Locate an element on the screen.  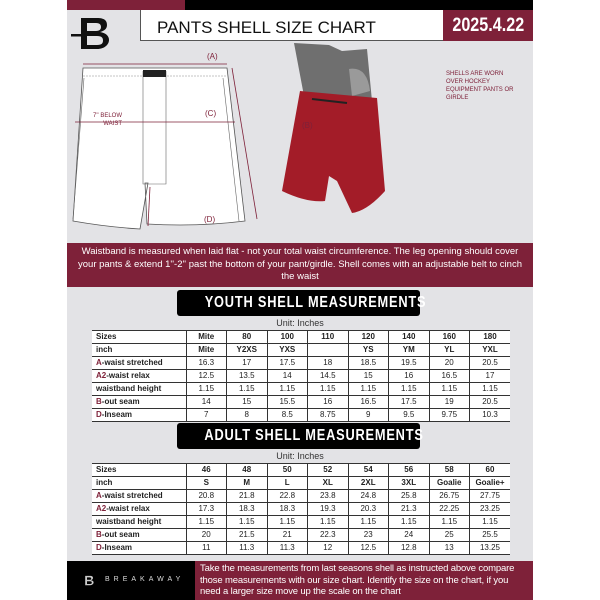
table-cell: 18.5 is located at coordinates (368, 363).